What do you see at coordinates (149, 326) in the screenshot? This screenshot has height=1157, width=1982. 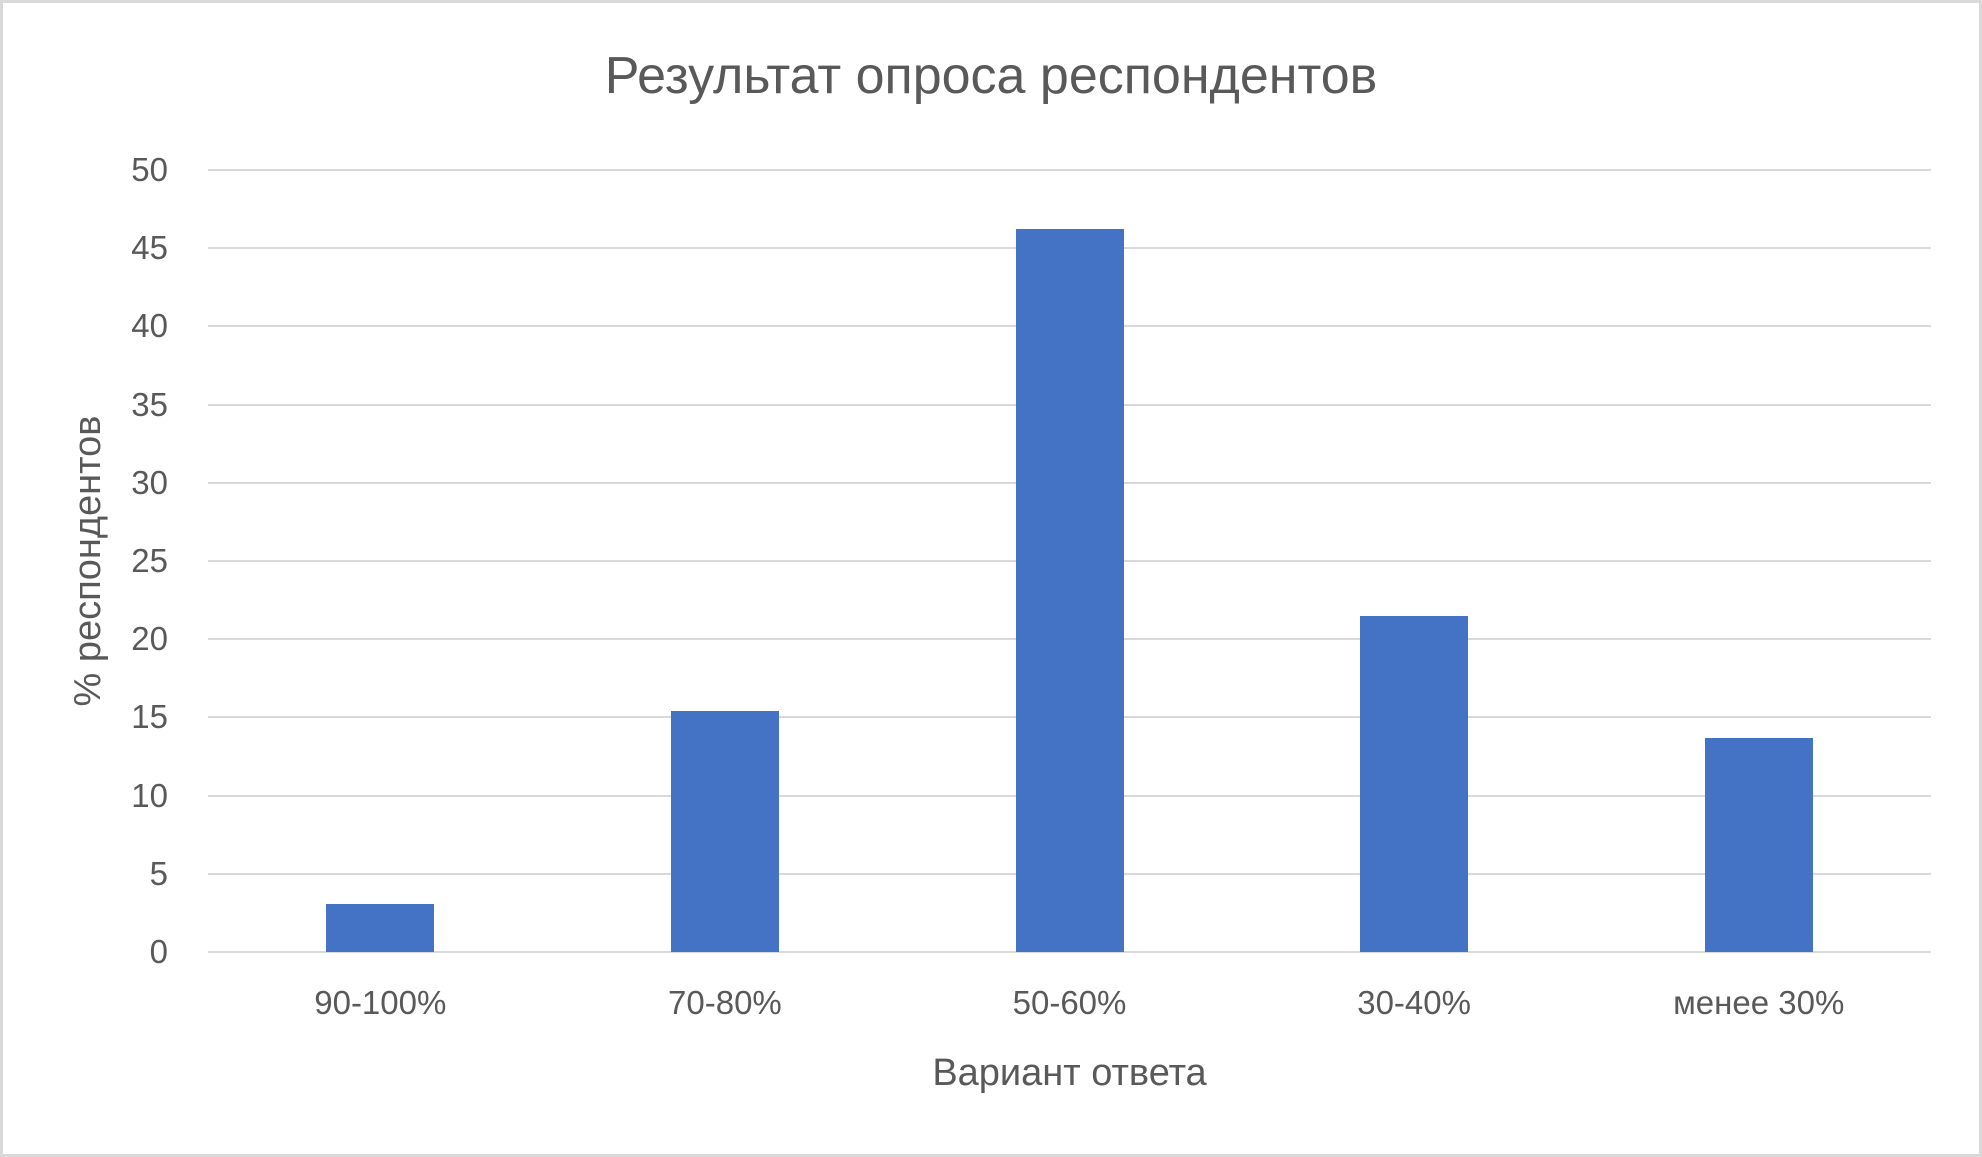 I see `y-tick-label: 40` at bounding box center [149, 326].